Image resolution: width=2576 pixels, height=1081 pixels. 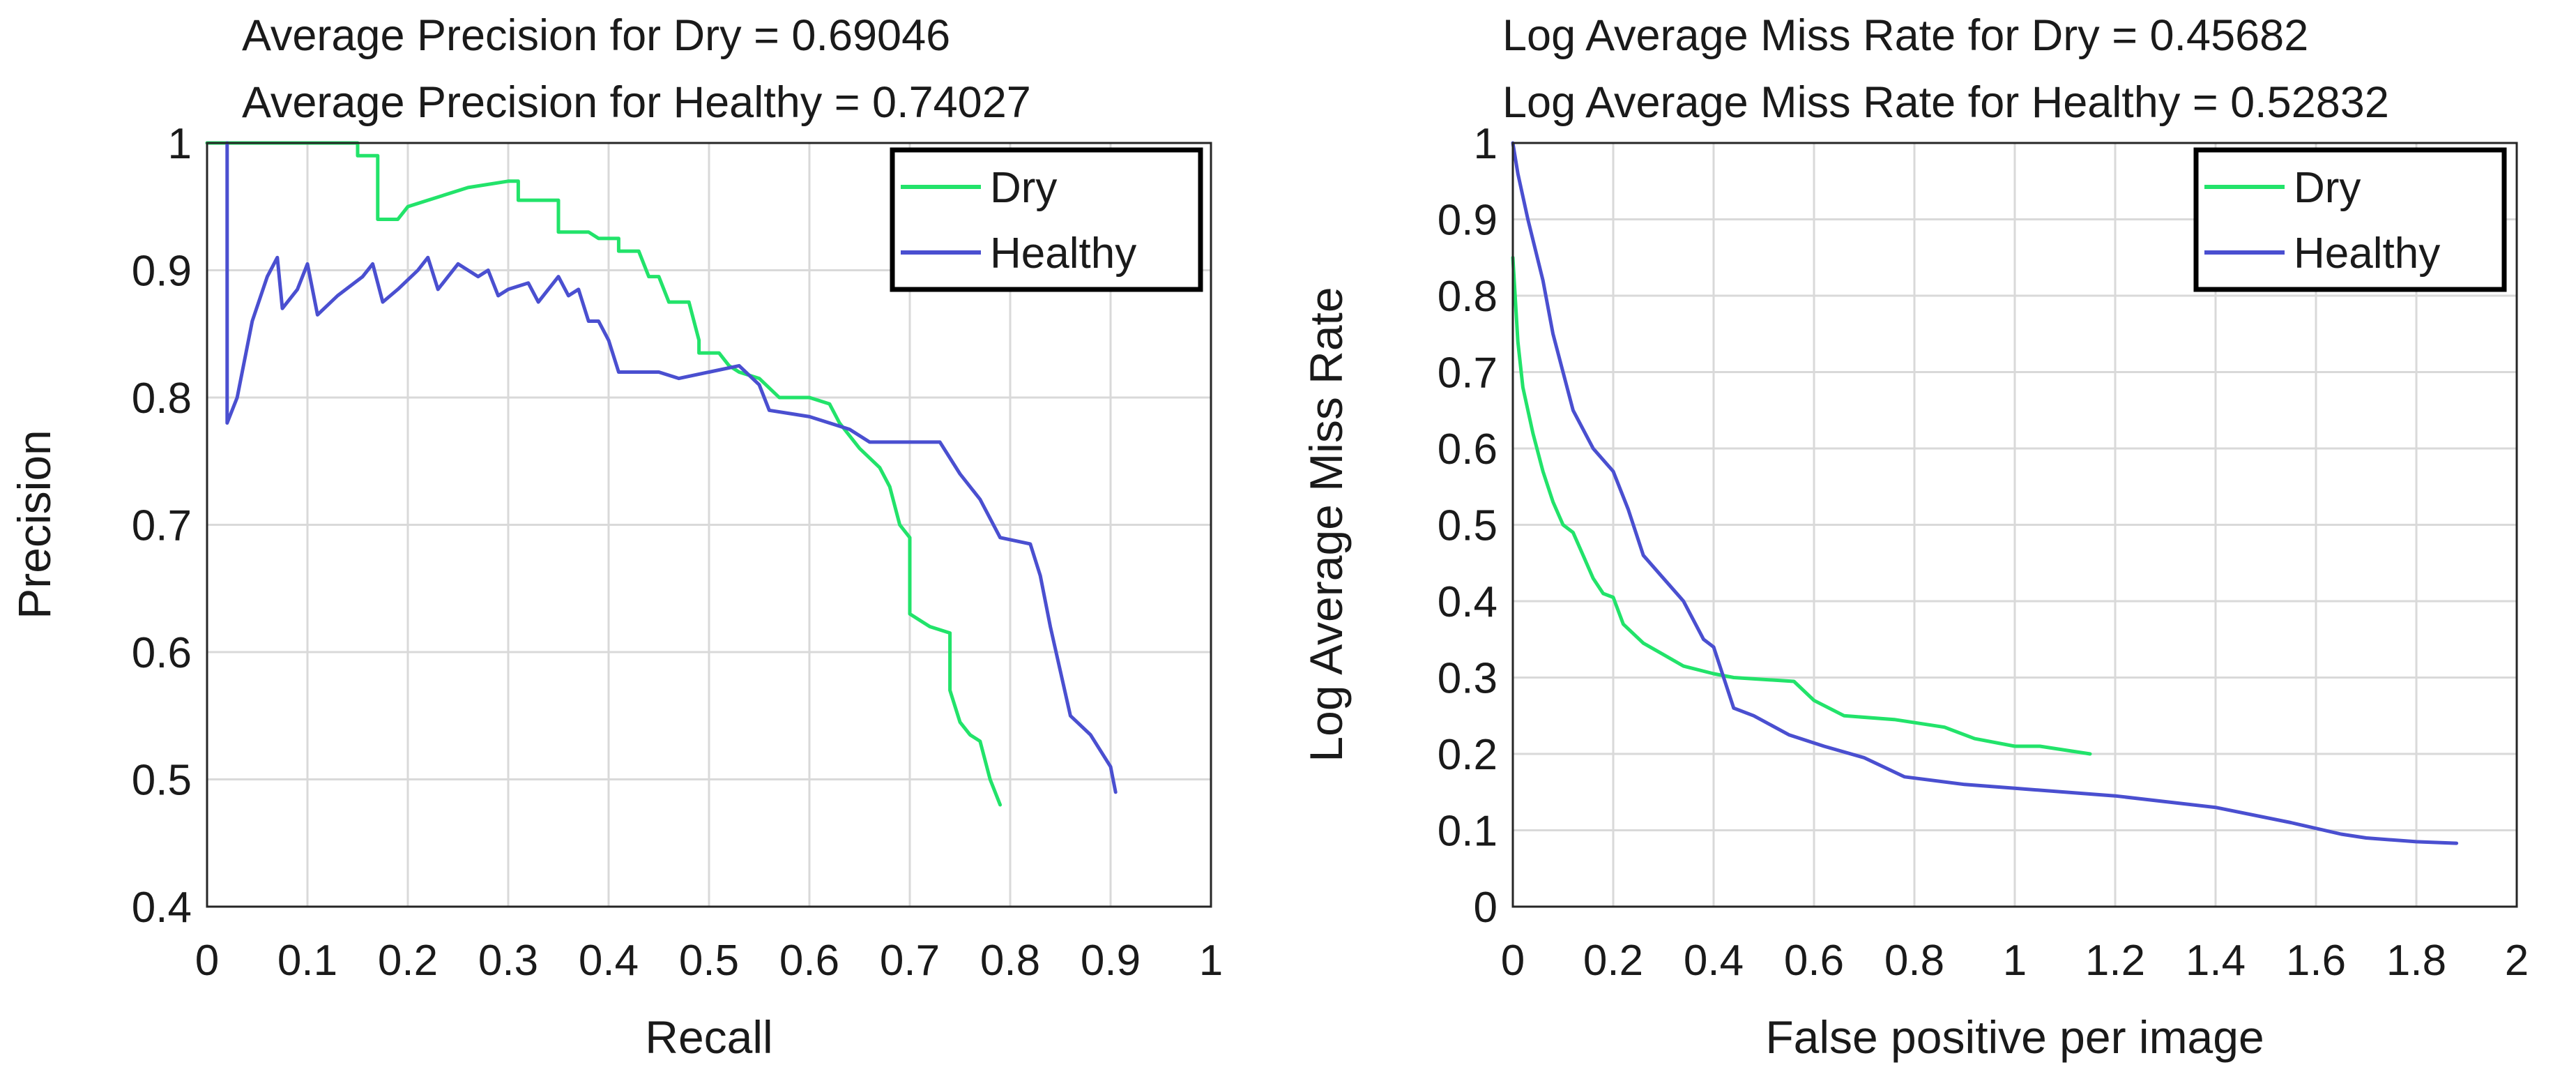 What do you see at coordinates (1063, 253) in the screenshot?
I see `chart-0-legend-healthy-label: Healthy` at bounding box center [1063, 253].